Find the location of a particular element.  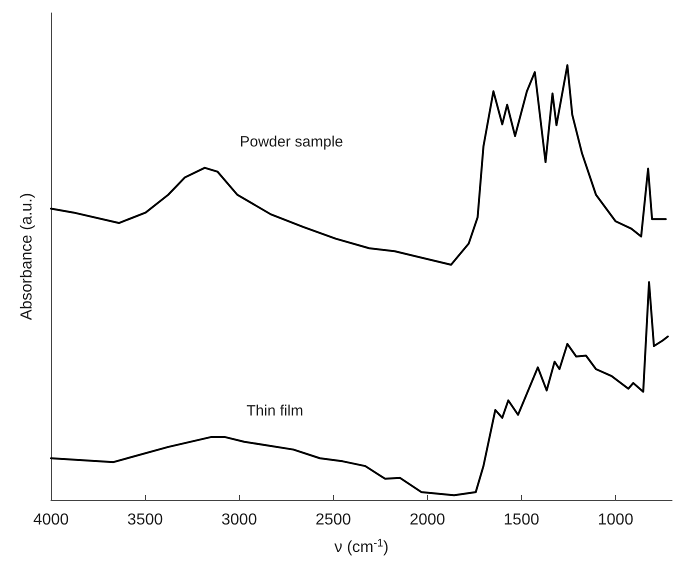

x-tick-label: 3000 is located at coordinates (239, 520).